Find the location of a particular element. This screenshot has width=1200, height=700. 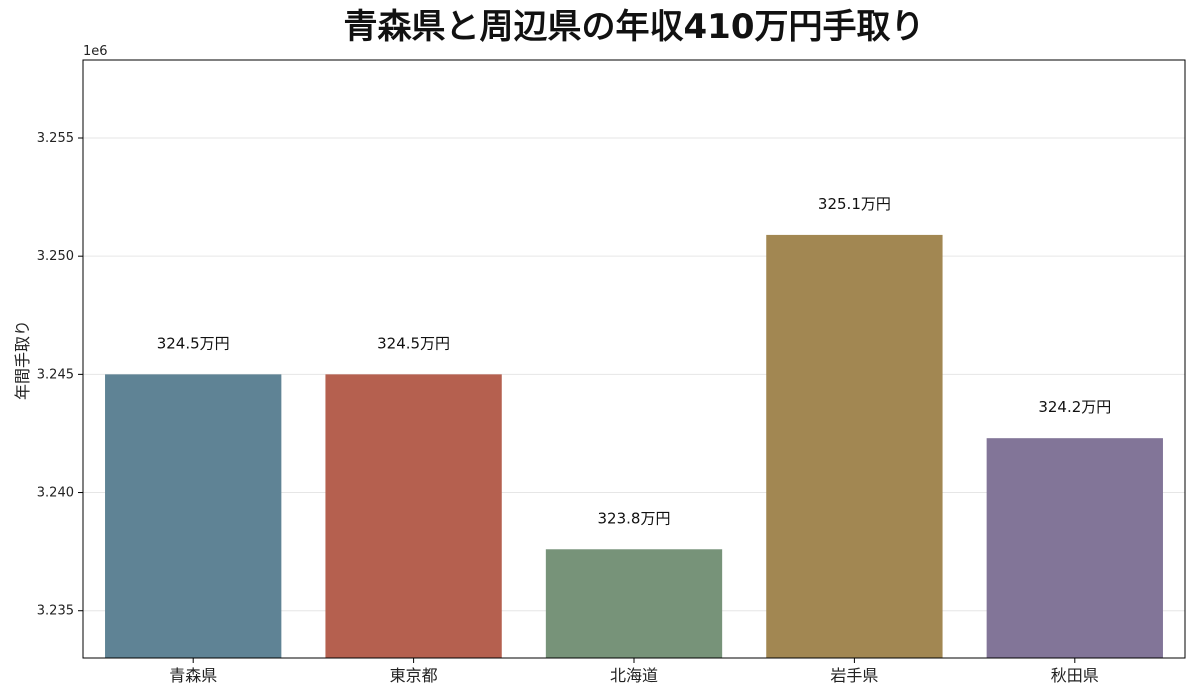

y-axis-offset-label: 1e6 is located at coordinates (95, 51).